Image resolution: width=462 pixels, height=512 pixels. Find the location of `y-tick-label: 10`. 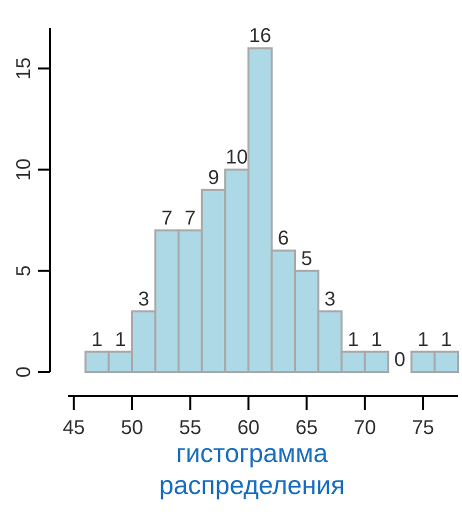

y-tick-label: 10 is located at coordinates (24, 169).